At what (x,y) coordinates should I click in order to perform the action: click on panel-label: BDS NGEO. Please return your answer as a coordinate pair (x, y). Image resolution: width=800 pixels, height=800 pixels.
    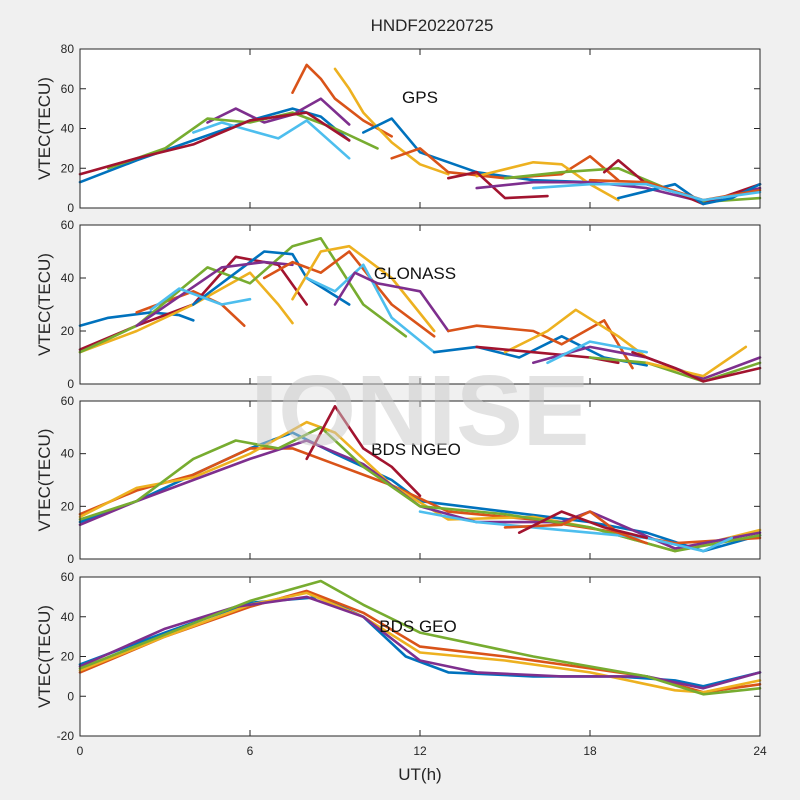
    Looking at the image, I should click on (416, 449).